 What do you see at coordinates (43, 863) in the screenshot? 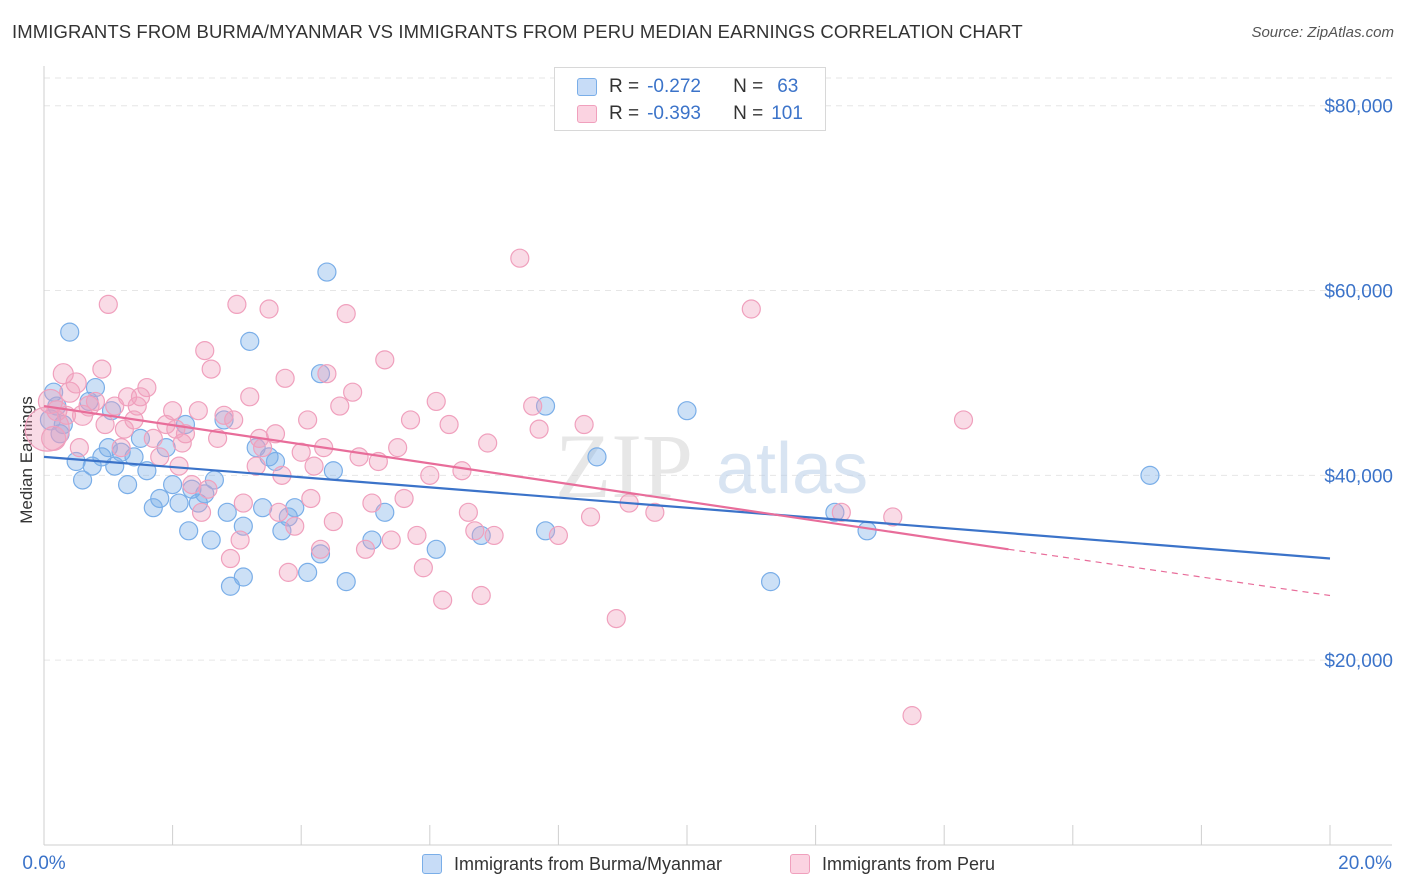
I see `x-tick-label: 0.0%` at bounding box center [43, 863].